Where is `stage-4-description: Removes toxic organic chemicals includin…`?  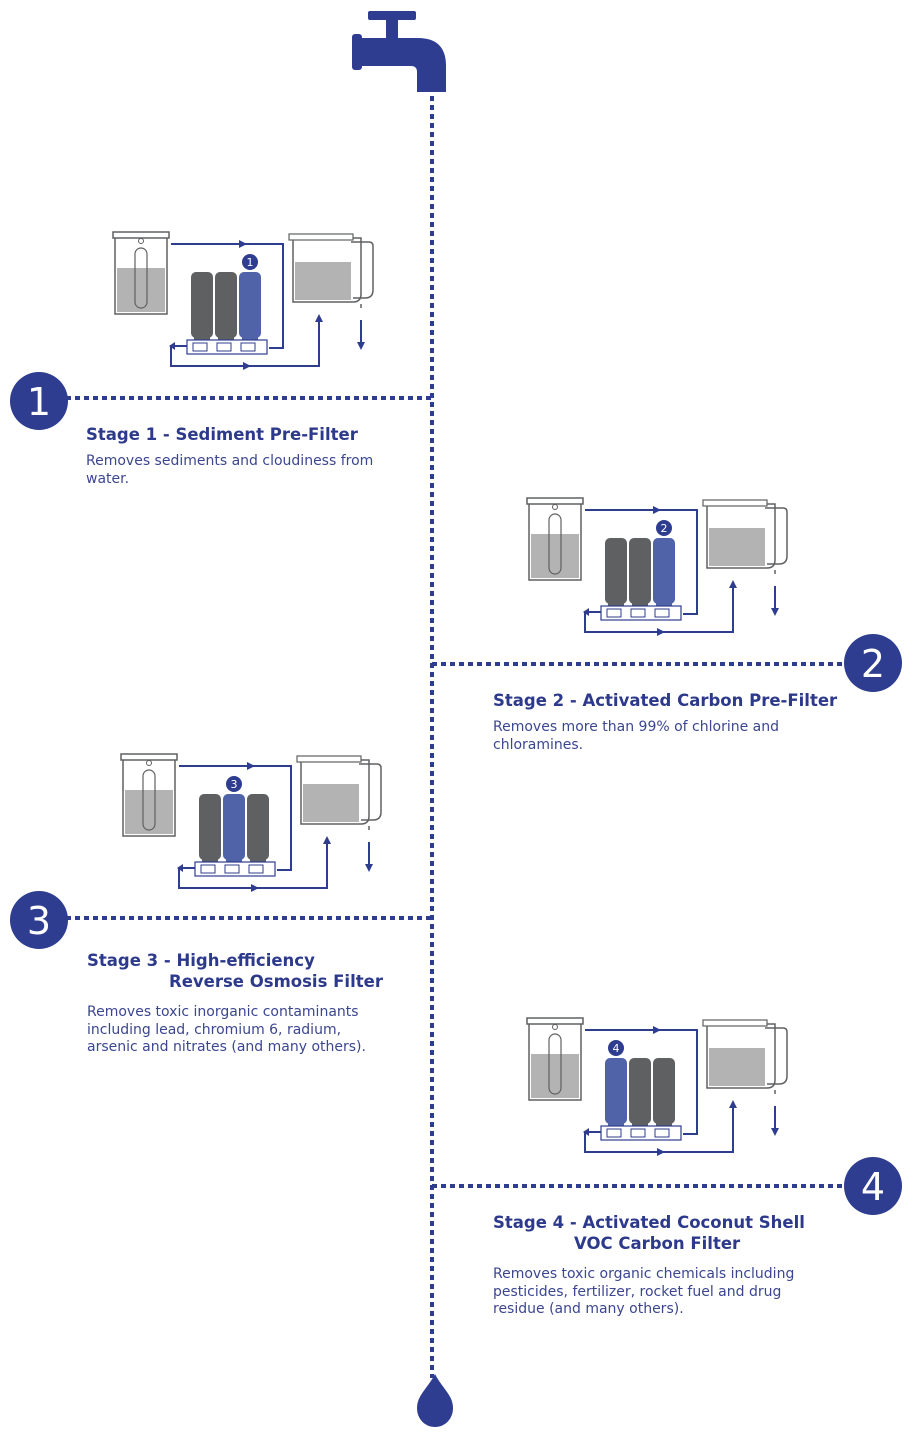
stage-4-description: Removes toxic organic chemicals includin… is located at coordinates (644, 1291).